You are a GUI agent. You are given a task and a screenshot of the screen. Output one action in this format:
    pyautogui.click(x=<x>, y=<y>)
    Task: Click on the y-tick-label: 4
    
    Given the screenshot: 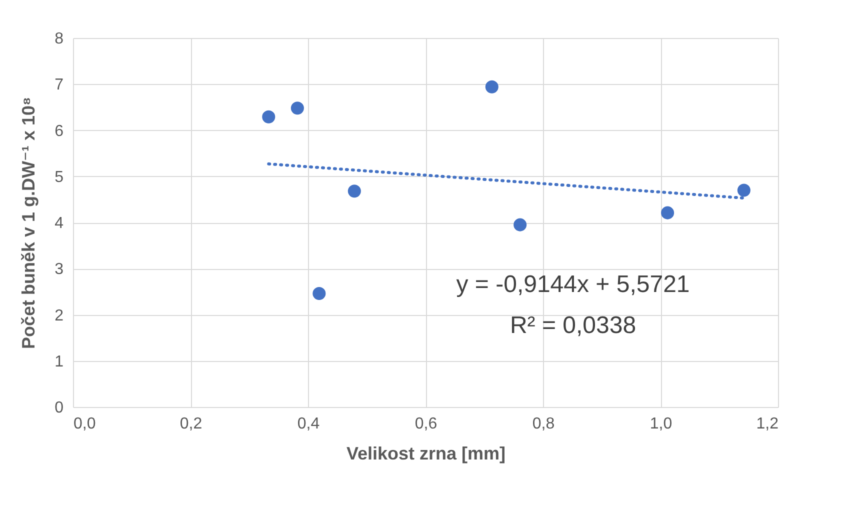 What is the action you would take?
    pyautogui.click(x=59, y=223)
    